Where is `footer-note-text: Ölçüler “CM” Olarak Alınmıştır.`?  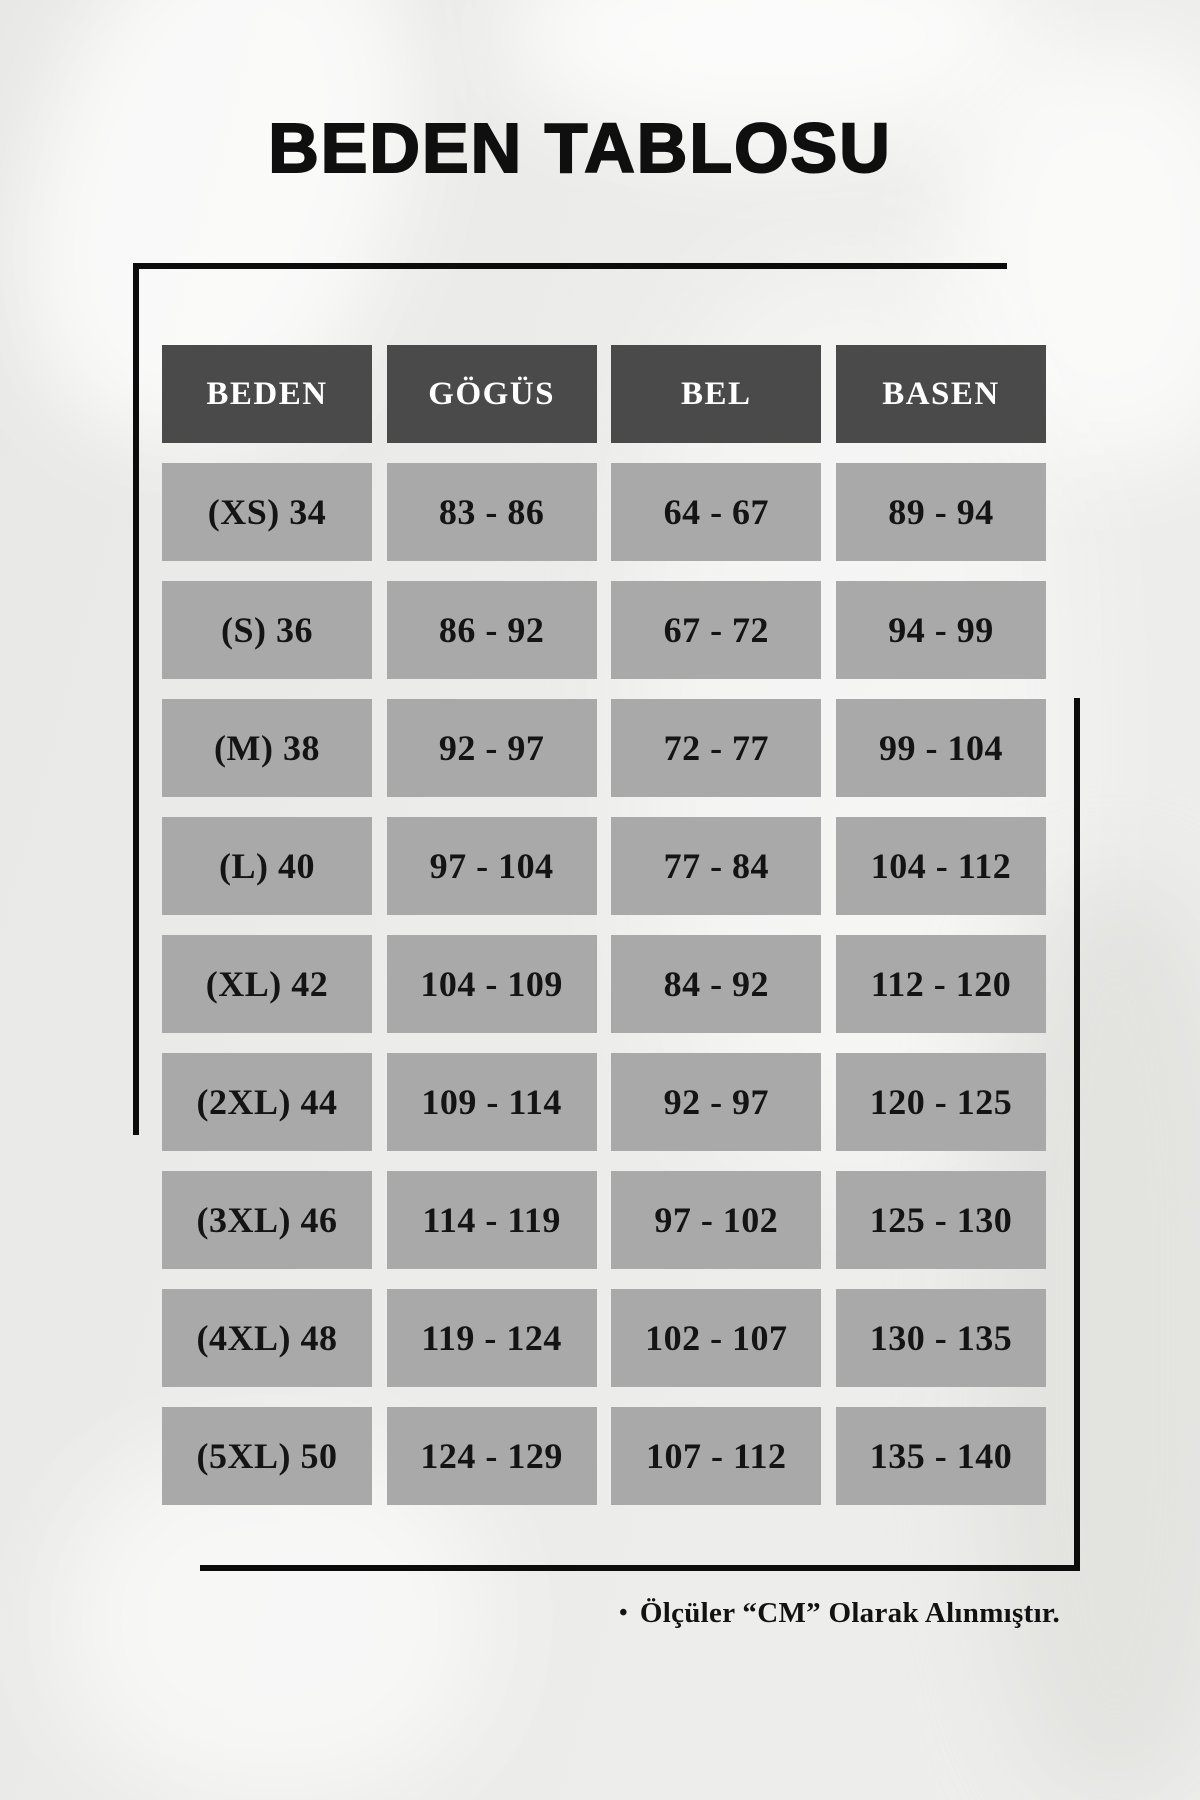 footer-note-text: Ölçüler “CM” Olarak Alınmıştır. is located at coordinates (849, 1613).